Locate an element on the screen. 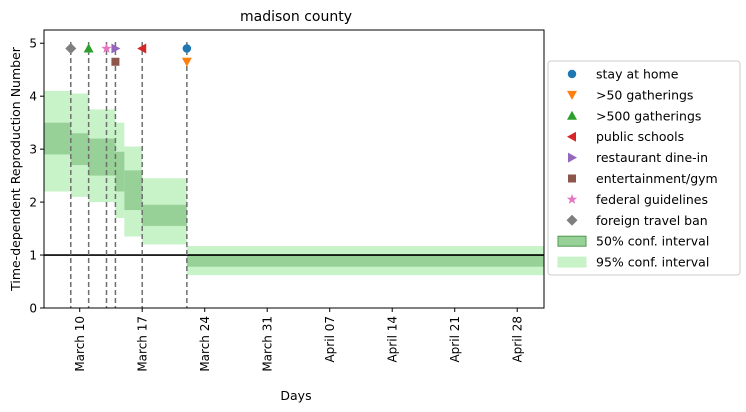 This screenshot has width=746, height=412. legend-label-3: public schools is located at coordinates (640, 136).